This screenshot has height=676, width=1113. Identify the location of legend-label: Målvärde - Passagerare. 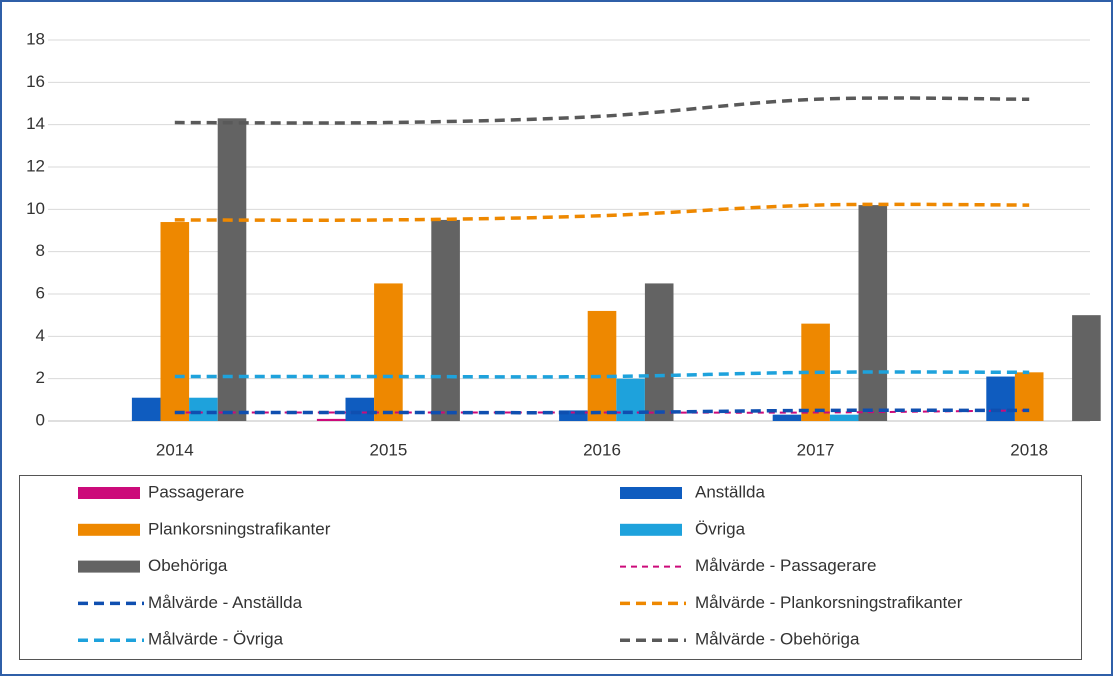
(785, 565).